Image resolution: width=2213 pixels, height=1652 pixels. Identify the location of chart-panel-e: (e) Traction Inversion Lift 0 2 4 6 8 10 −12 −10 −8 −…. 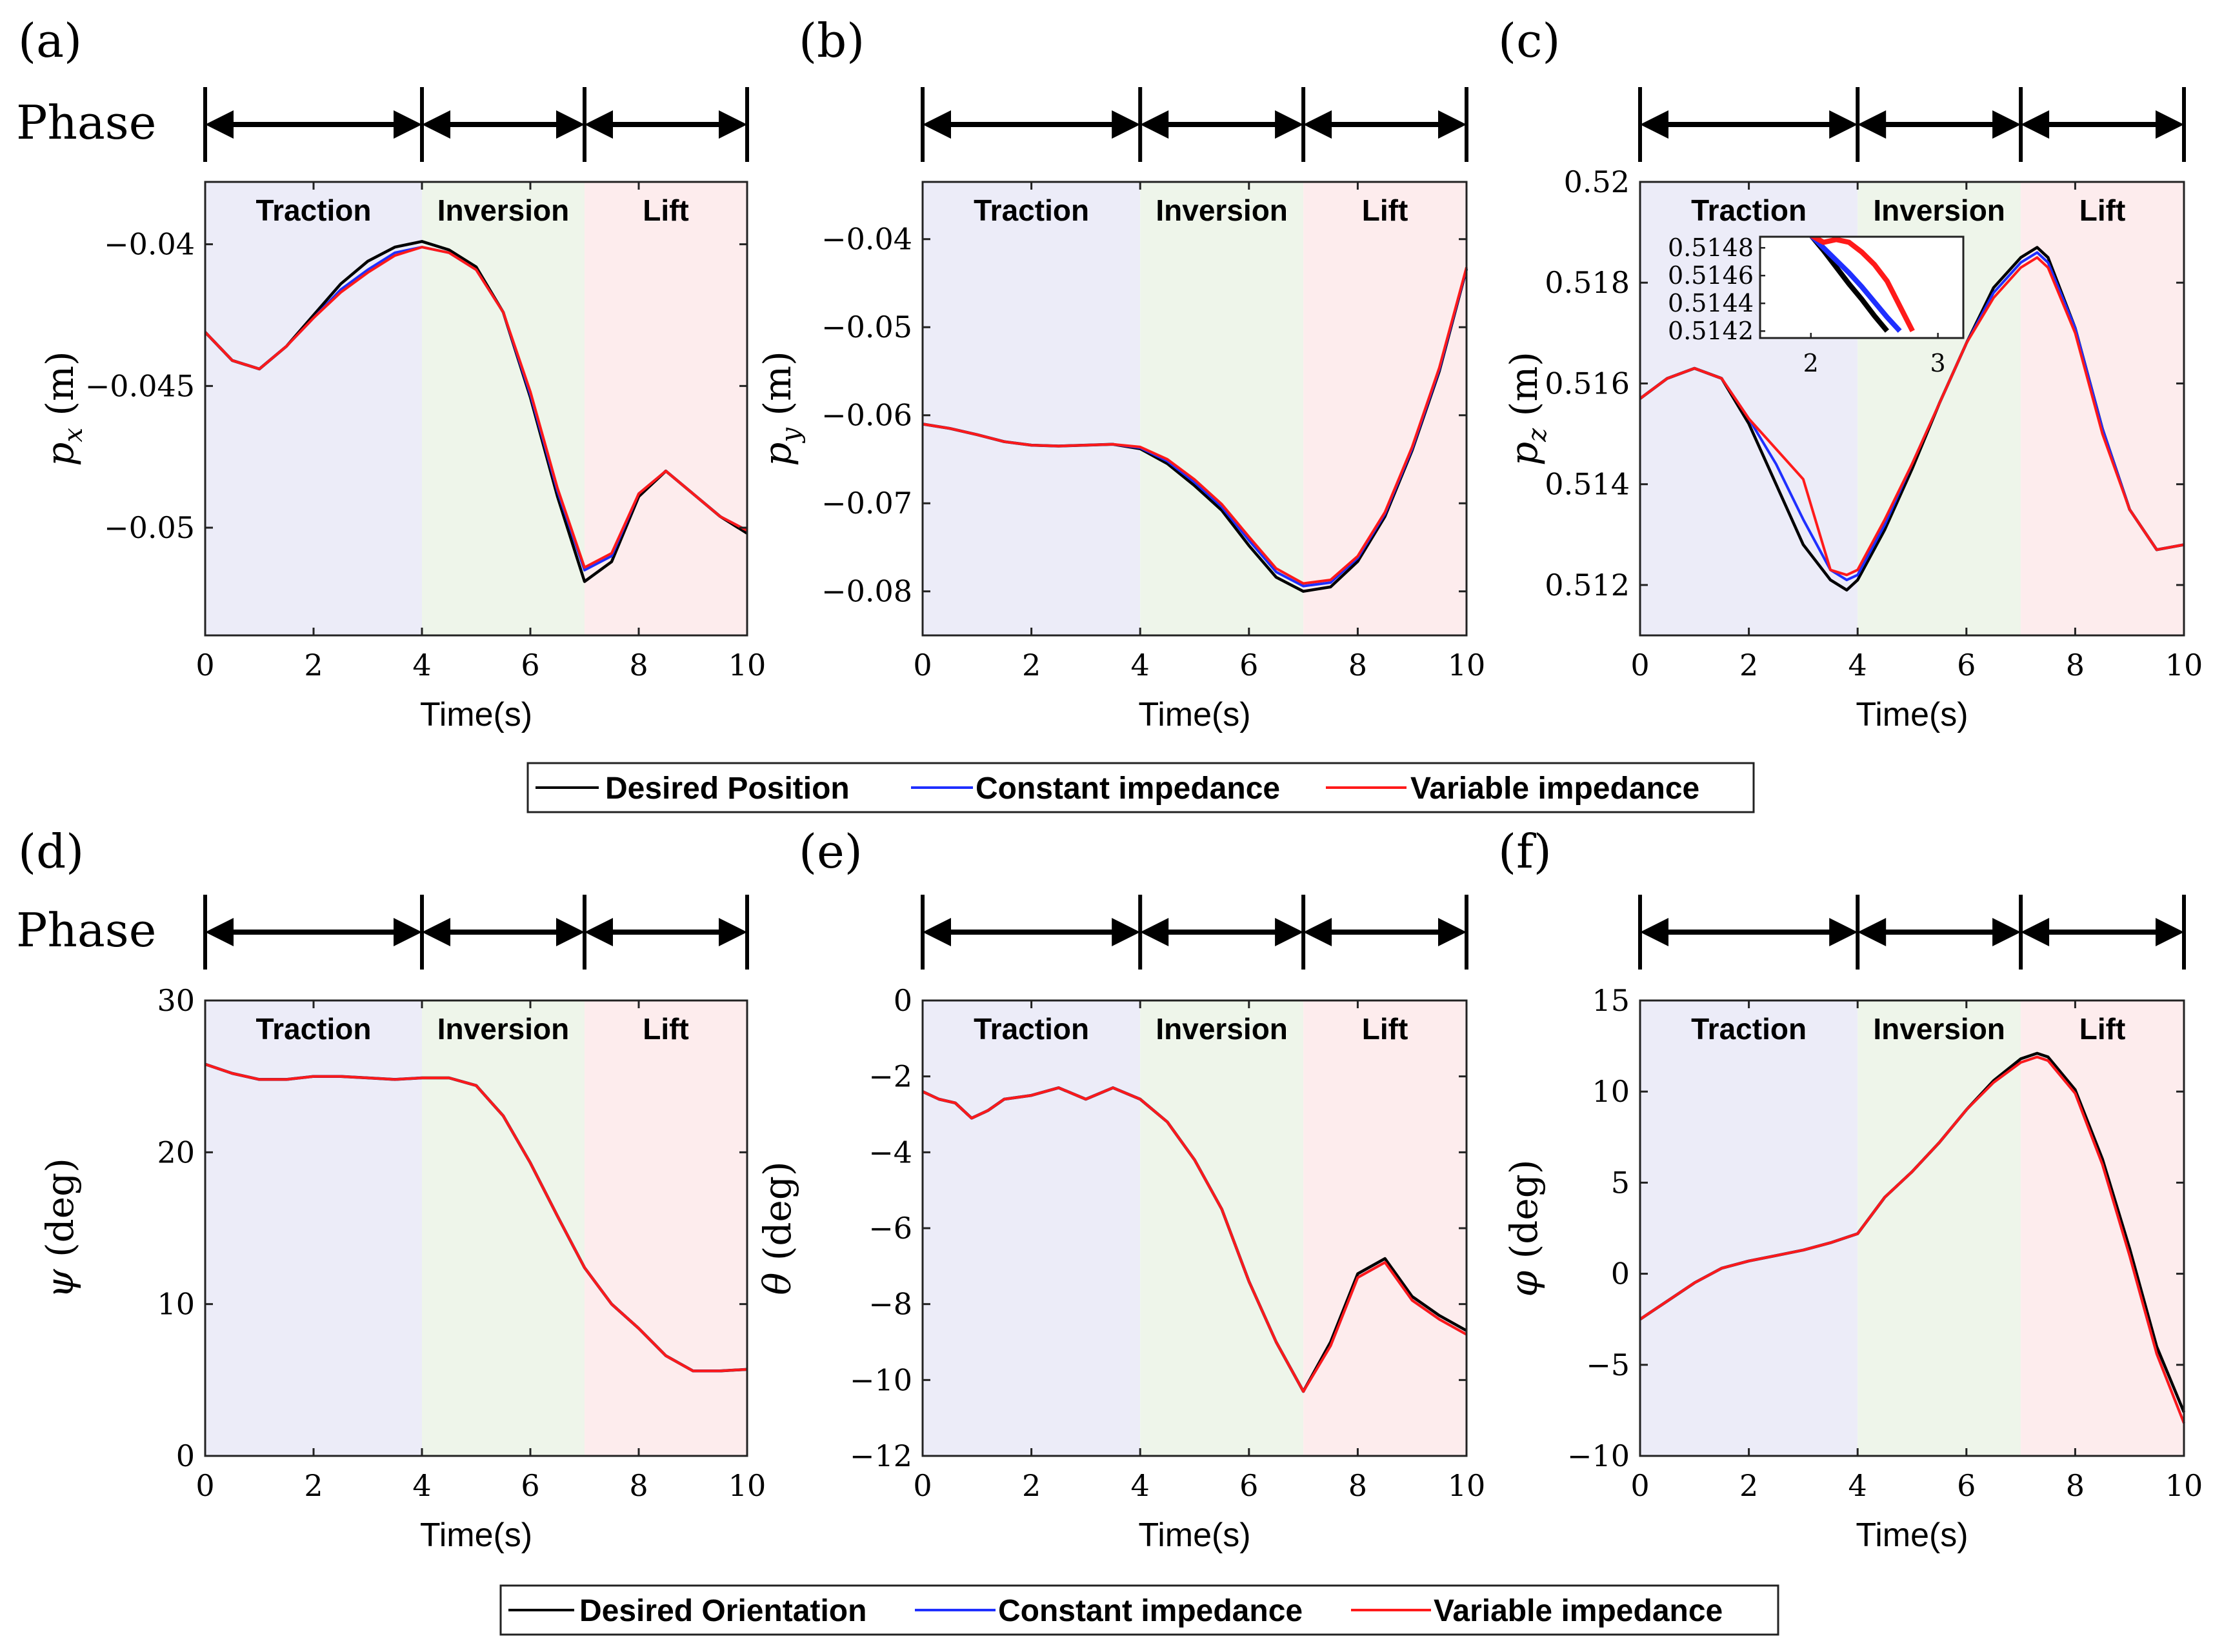
(1120, 1189).